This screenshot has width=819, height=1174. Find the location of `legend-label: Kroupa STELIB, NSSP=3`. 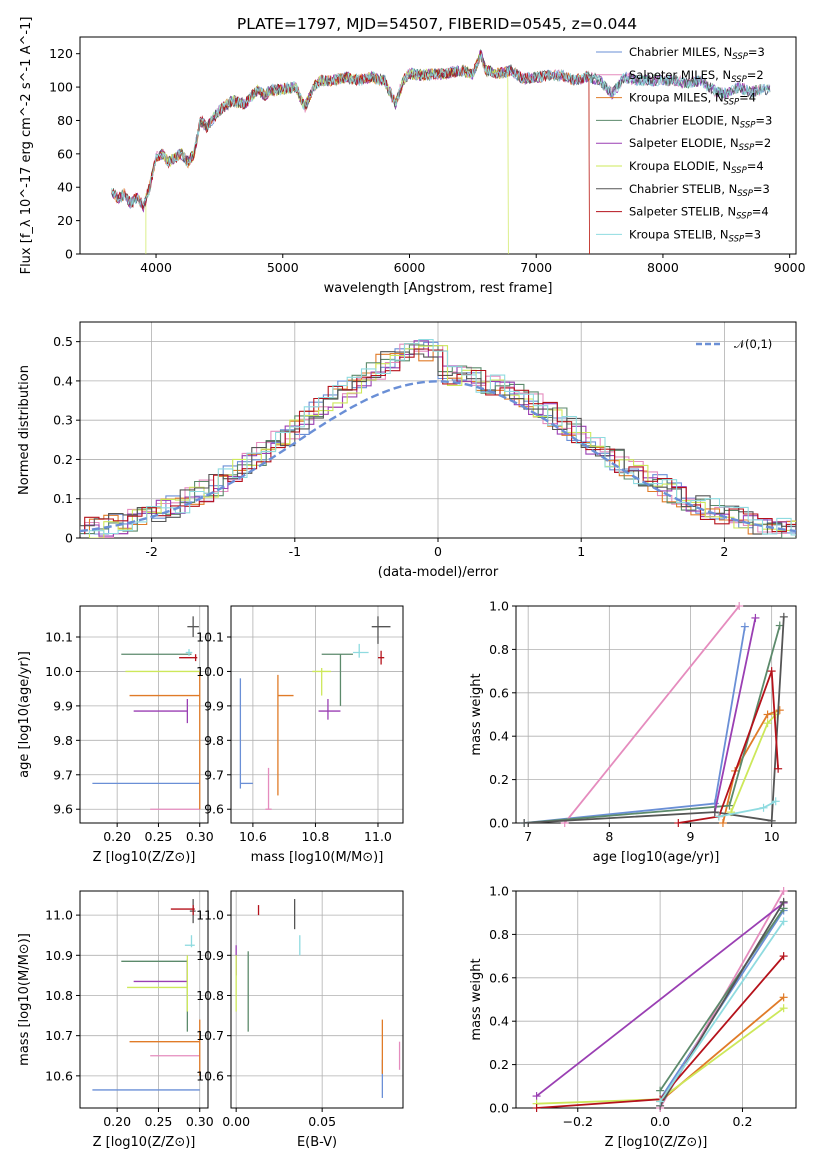

legend-label: Kroupa STELIB, NSSP=3 is located at coordinates (695, 235).